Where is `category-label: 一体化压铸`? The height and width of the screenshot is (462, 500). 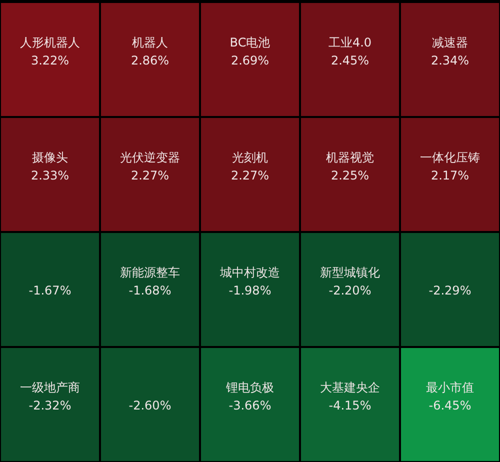 category-label: 一体化压铸 is located at coordinates (450, 157).